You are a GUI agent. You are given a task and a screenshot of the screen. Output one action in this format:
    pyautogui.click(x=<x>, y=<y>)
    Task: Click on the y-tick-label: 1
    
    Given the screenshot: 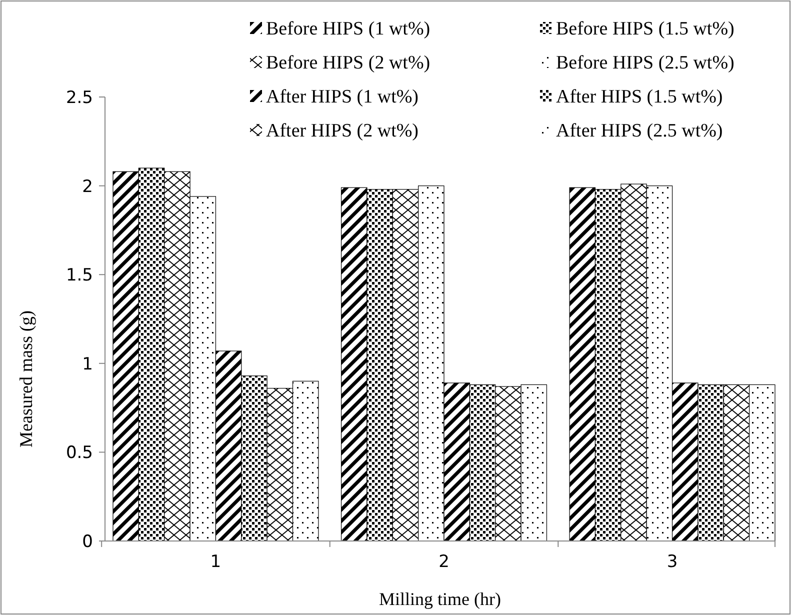 What is the action you would take?
    pyautogui.click(x=87, y=364)
    